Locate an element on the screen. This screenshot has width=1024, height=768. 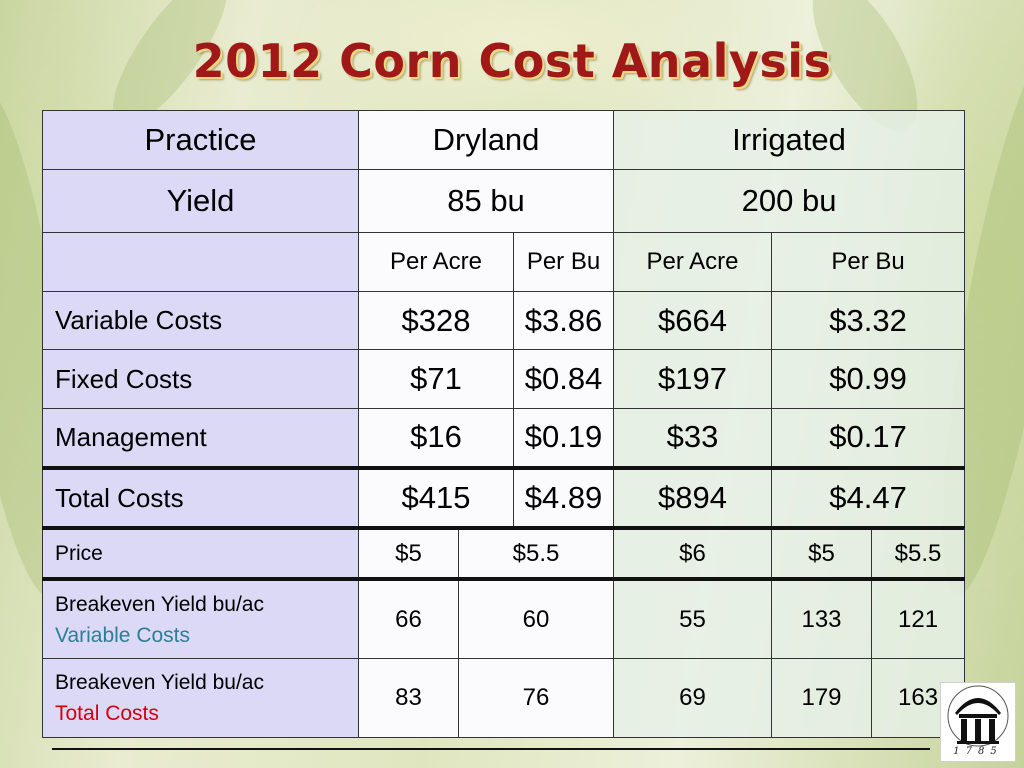
breakeven-value: 60 is located at coordinates (536, 618).